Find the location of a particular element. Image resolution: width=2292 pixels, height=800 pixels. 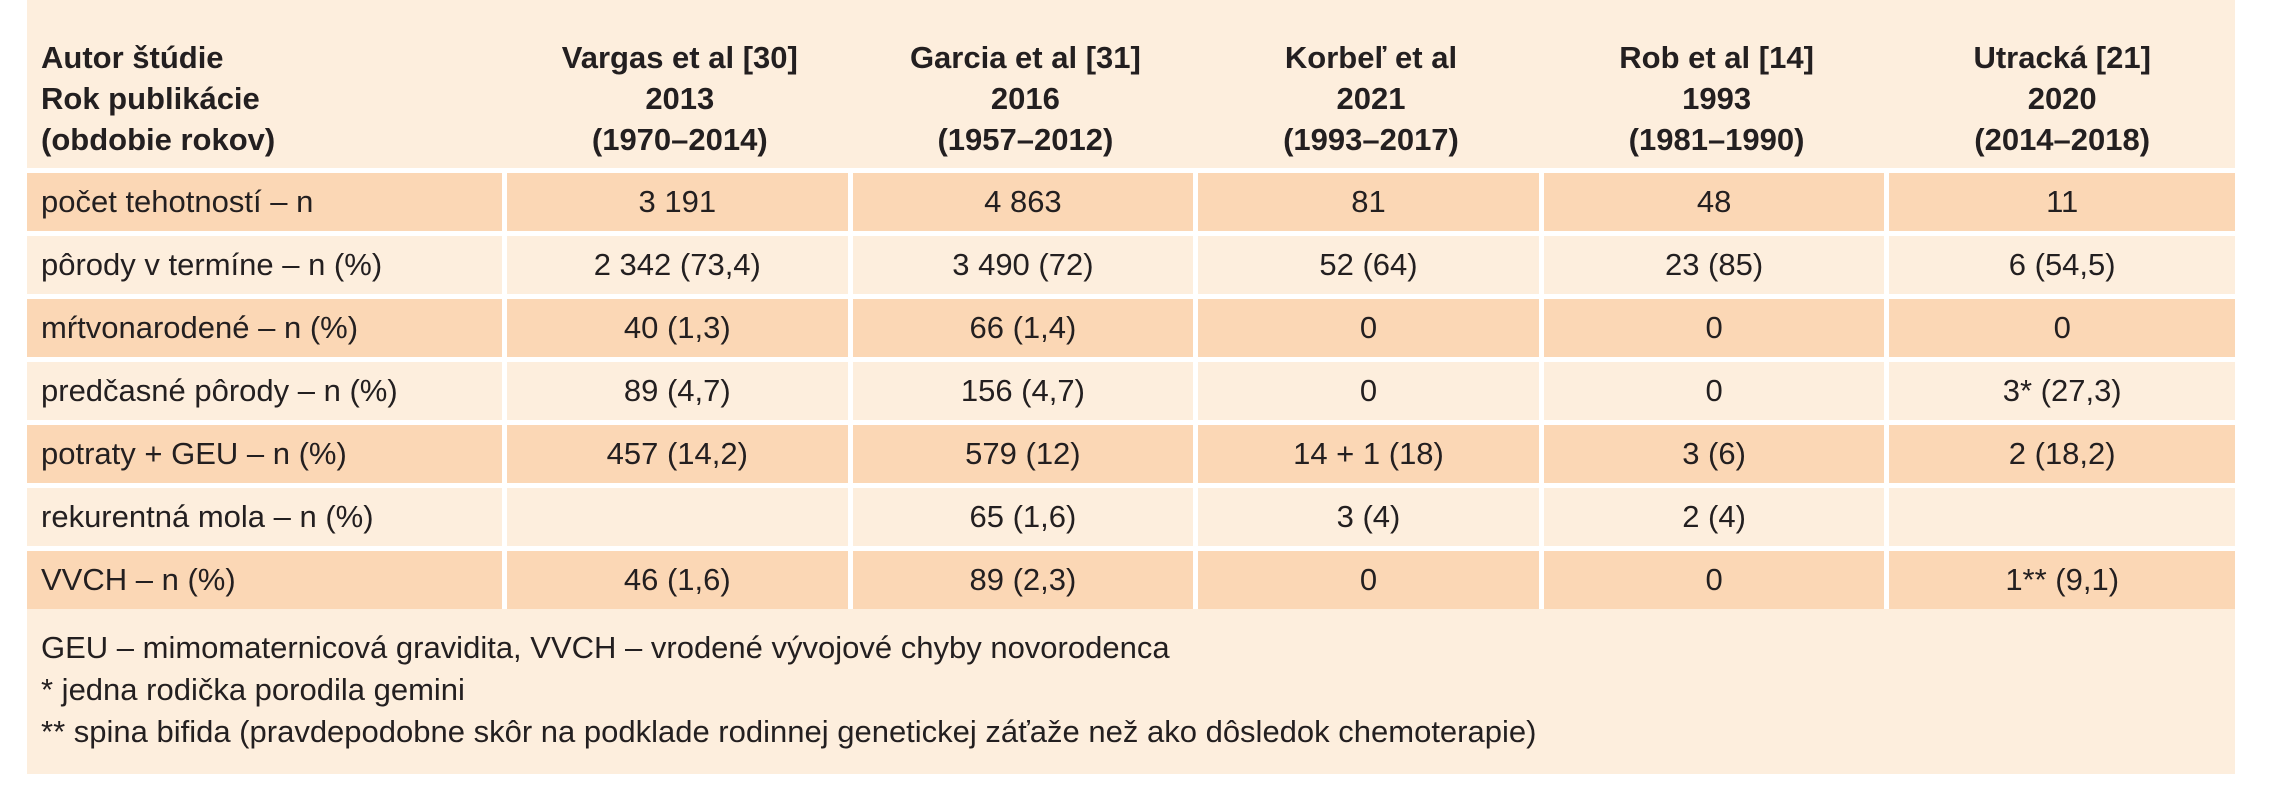

table-cell: 3 (4) is located at coordinates (1371, 514).